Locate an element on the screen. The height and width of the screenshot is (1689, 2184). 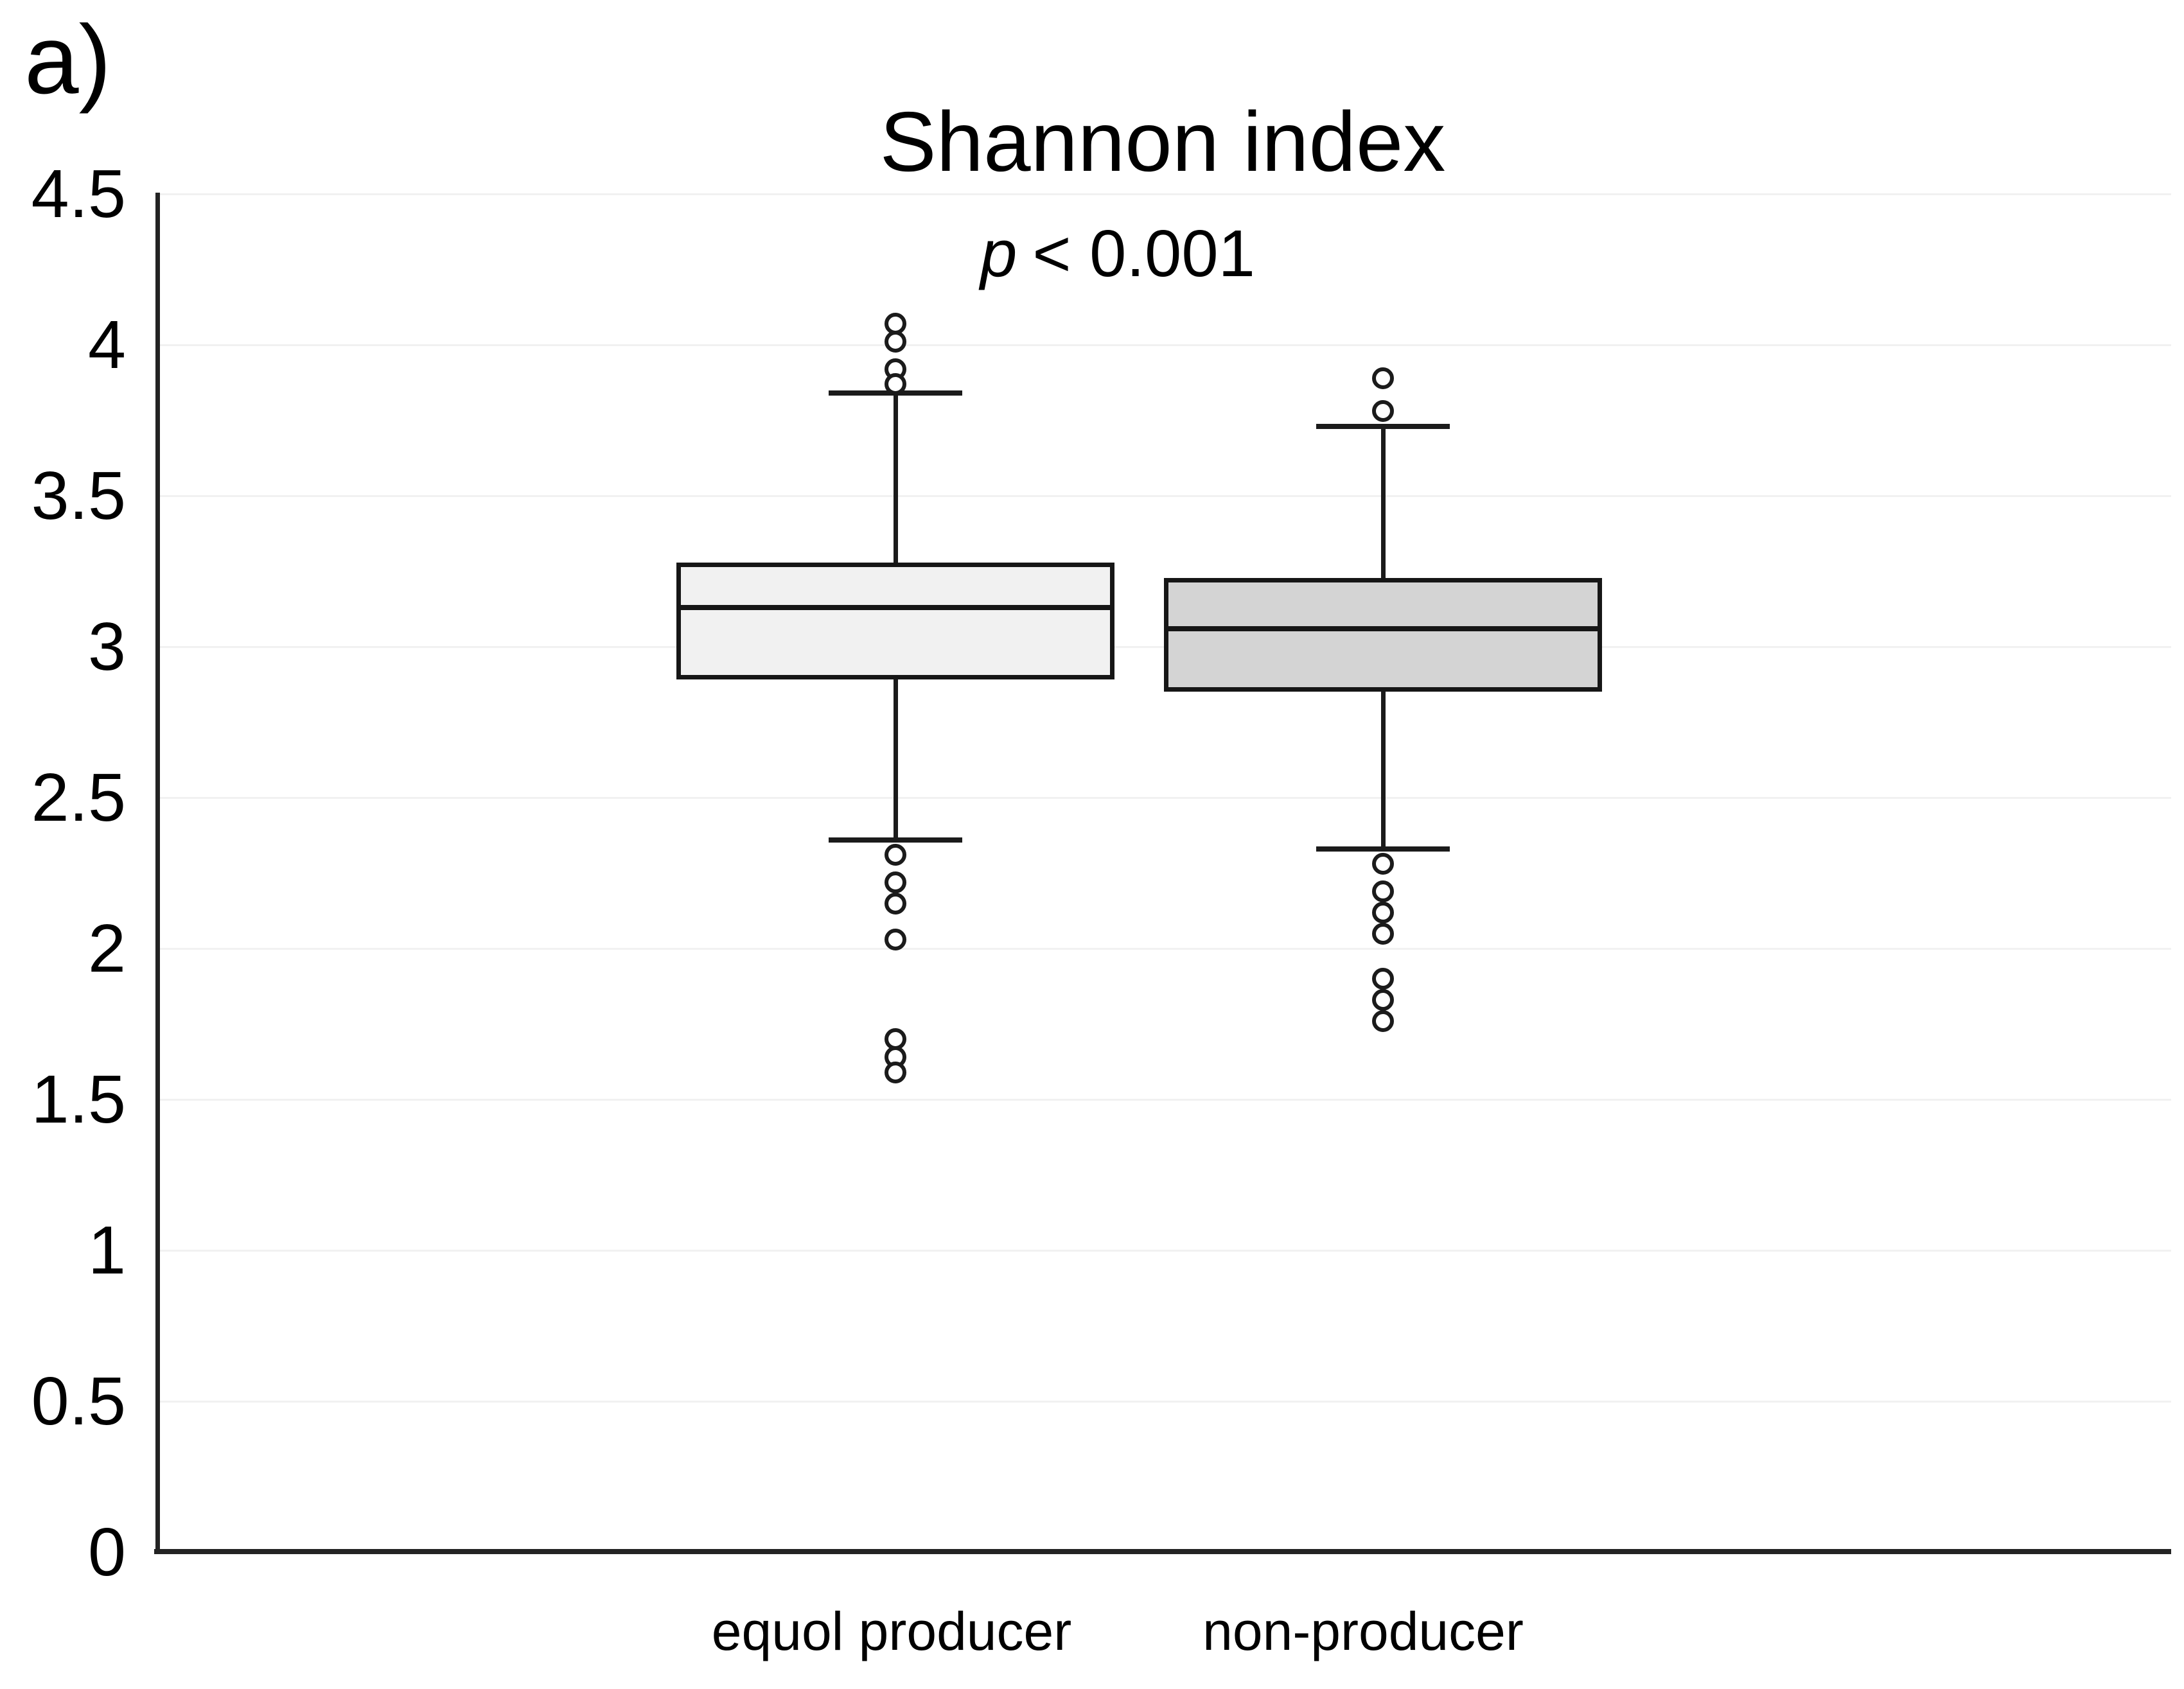
gridline-3.5 is located at coordinates (1164, 496).